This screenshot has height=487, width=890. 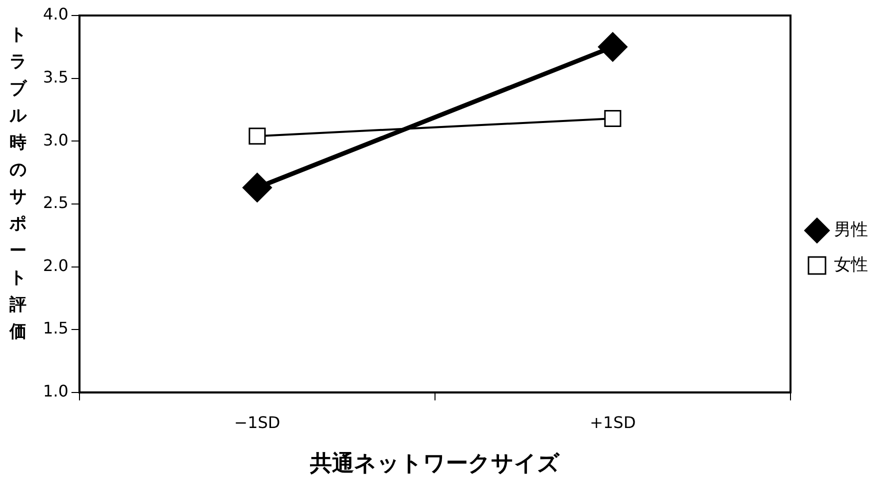 What do you see at coordinates (55, 202) in the screenshot?
I see `y-tick-label: 2.5` at bounding box center [55, 202].